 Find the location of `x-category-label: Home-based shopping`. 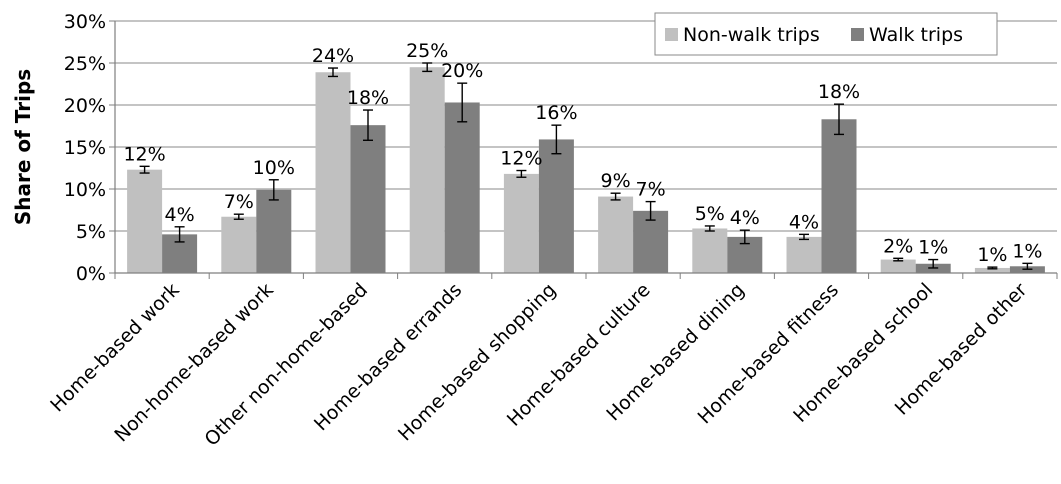

x-category-label: Home-based shopping is located at coordinates (477, 362).